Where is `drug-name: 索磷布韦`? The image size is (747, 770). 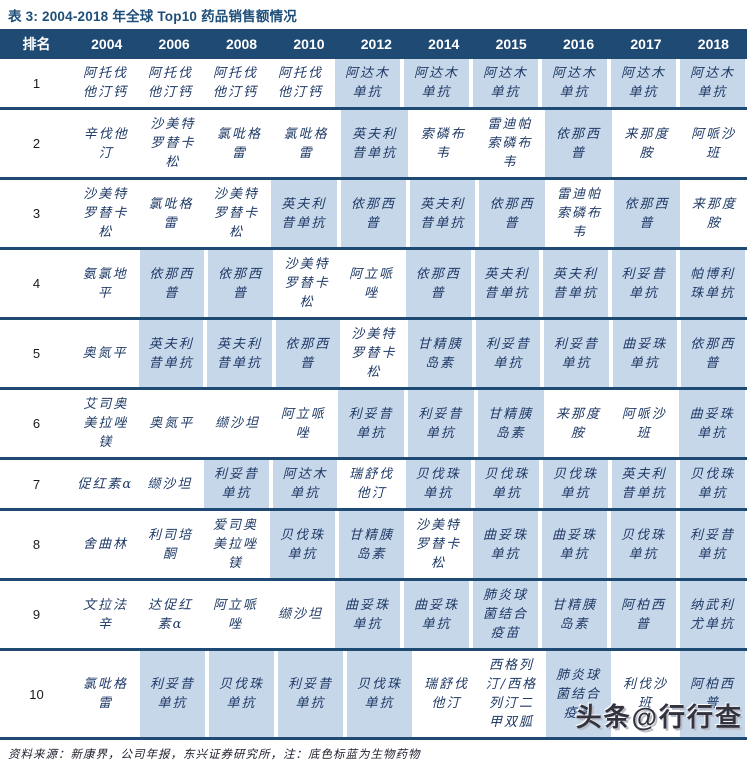
drug-name: 索磷布韦 is located at coordinates (443, 143).